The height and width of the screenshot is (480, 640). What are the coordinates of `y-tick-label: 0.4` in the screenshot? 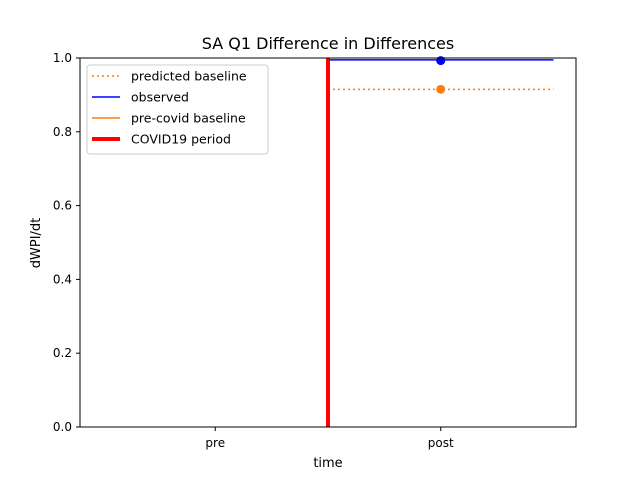 It's located at (62, 279).